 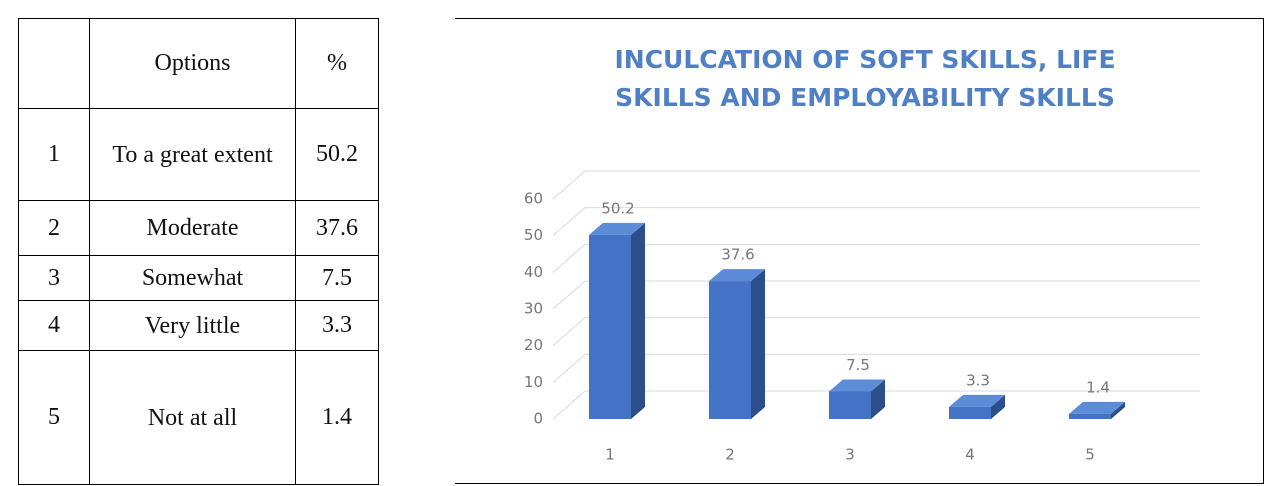 I want to click on y-tick-label: 0, so click(x=538, y=419).